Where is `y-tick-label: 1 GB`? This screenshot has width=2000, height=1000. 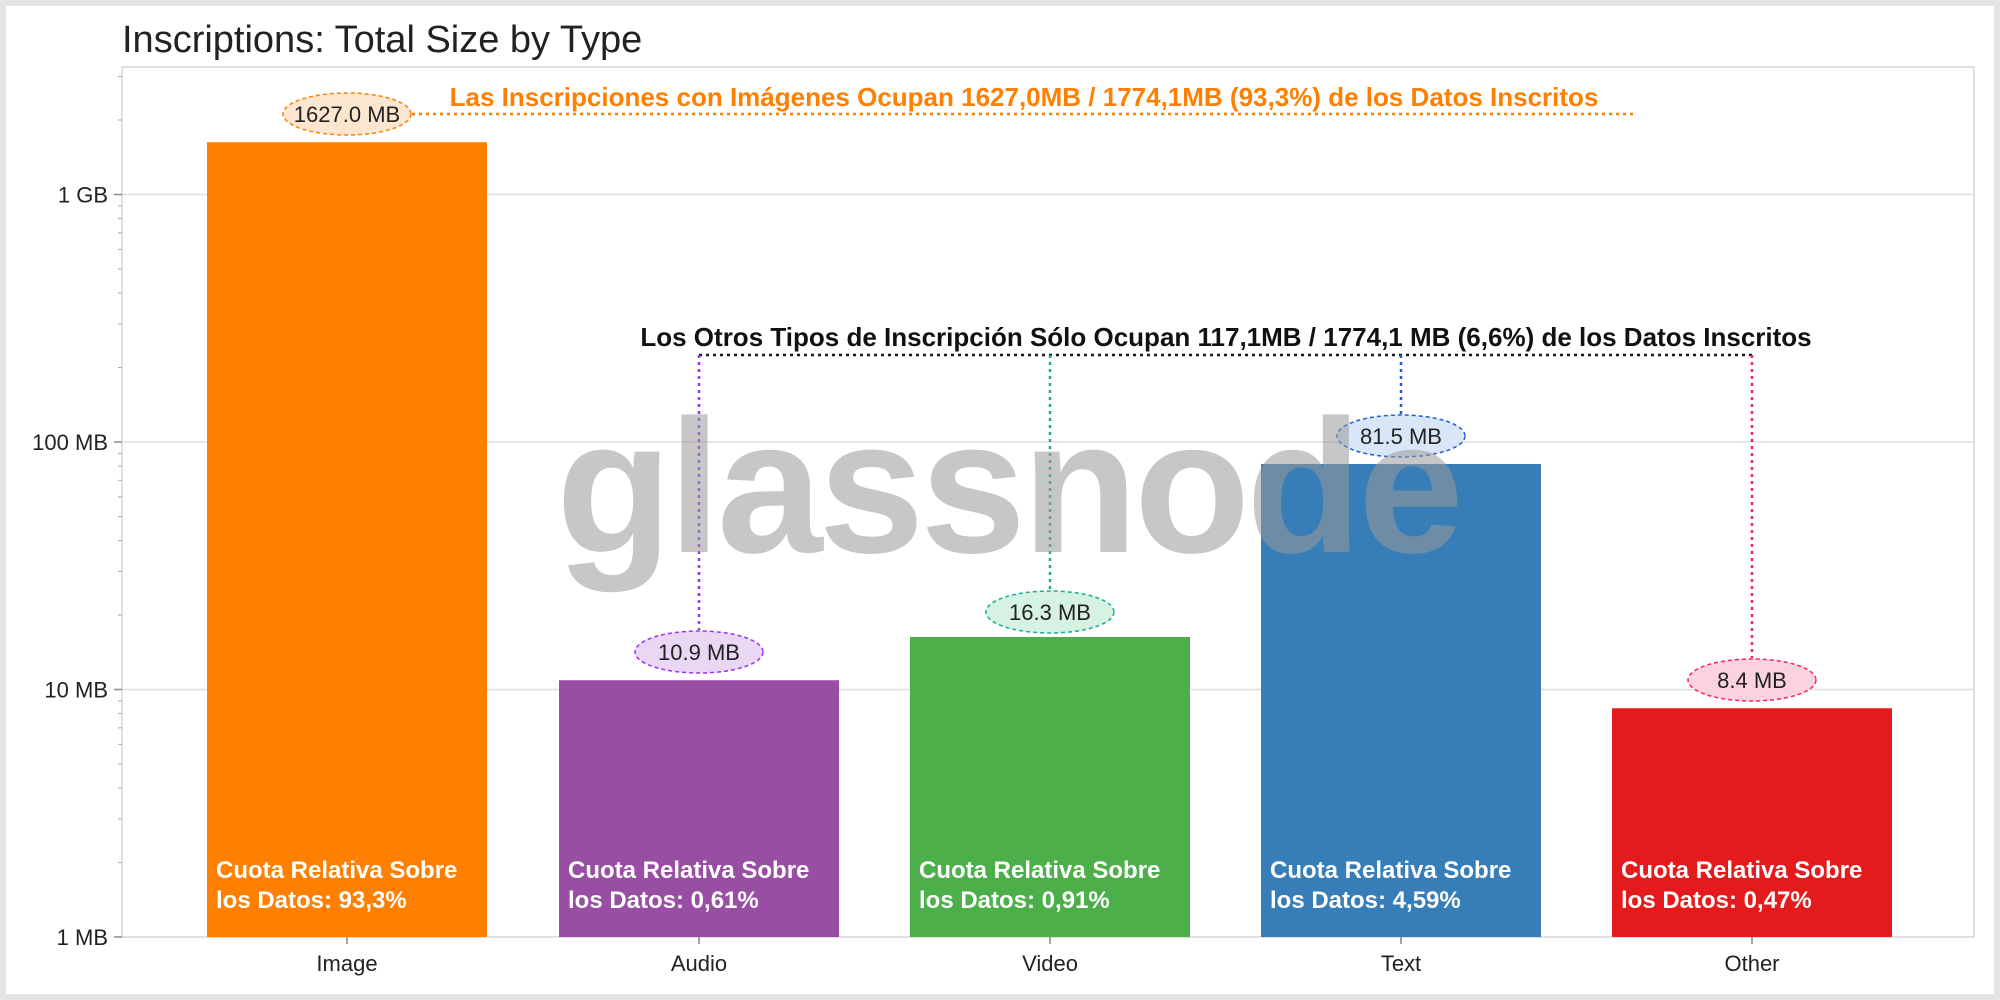 y-tick-label: 1 GB is located at coordinates (83, 195).